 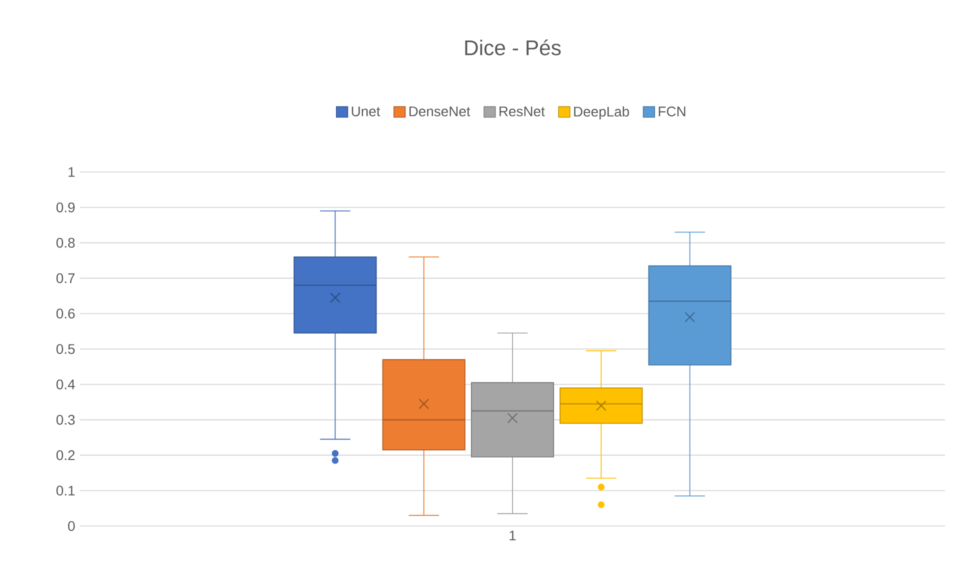 What do you see at coordinates (65, 349) in the screenshot?
I see `y-tick-label: 0.5` at bounding box center [65, 349].